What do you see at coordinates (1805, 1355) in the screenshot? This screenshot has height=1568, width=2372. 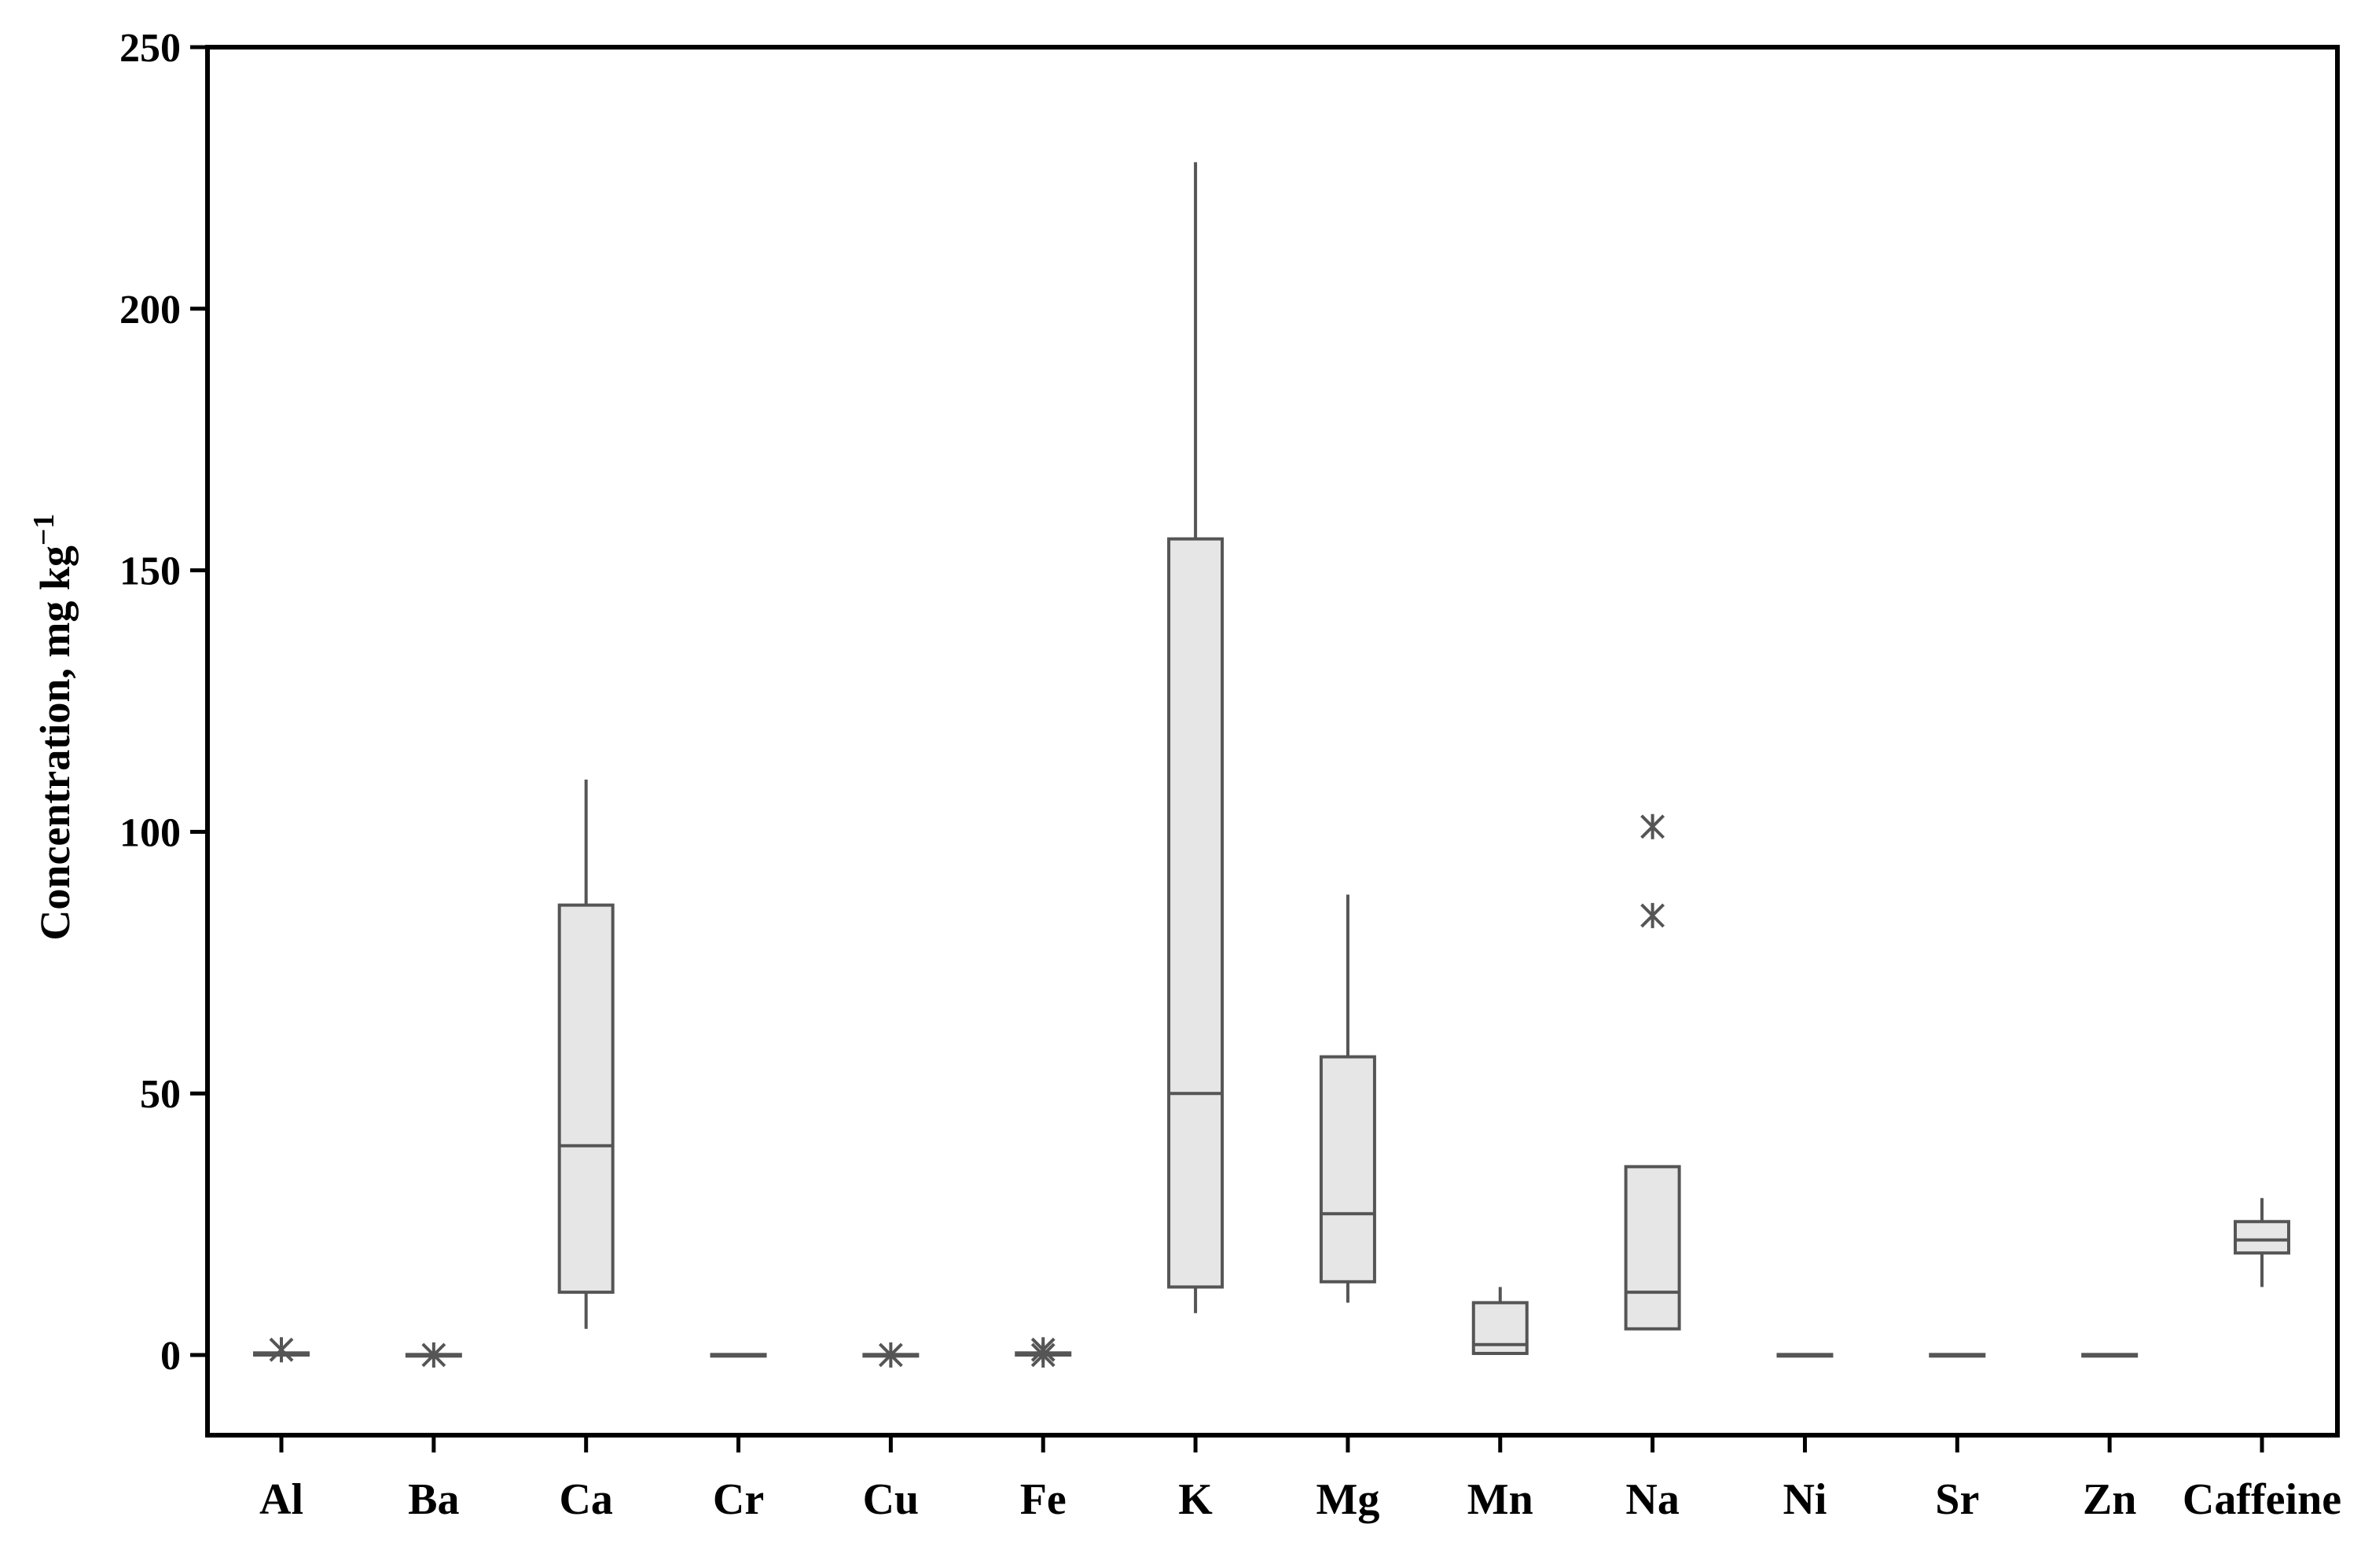 I see `box-ni` at bounding box center [1805, 1355].